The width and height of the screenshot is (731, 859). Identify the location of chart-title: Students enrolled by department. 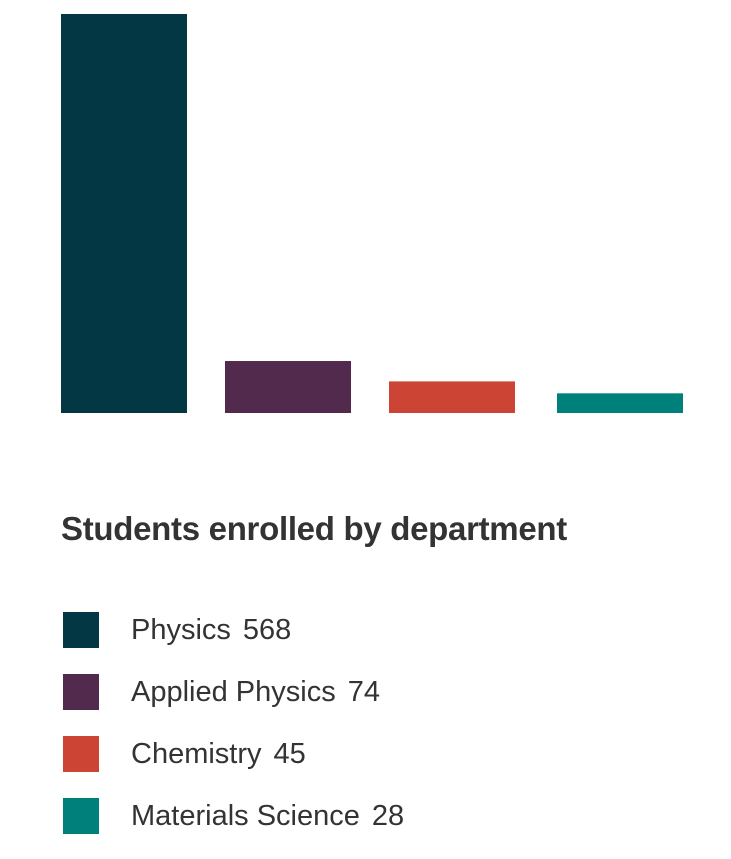
(314, 528).